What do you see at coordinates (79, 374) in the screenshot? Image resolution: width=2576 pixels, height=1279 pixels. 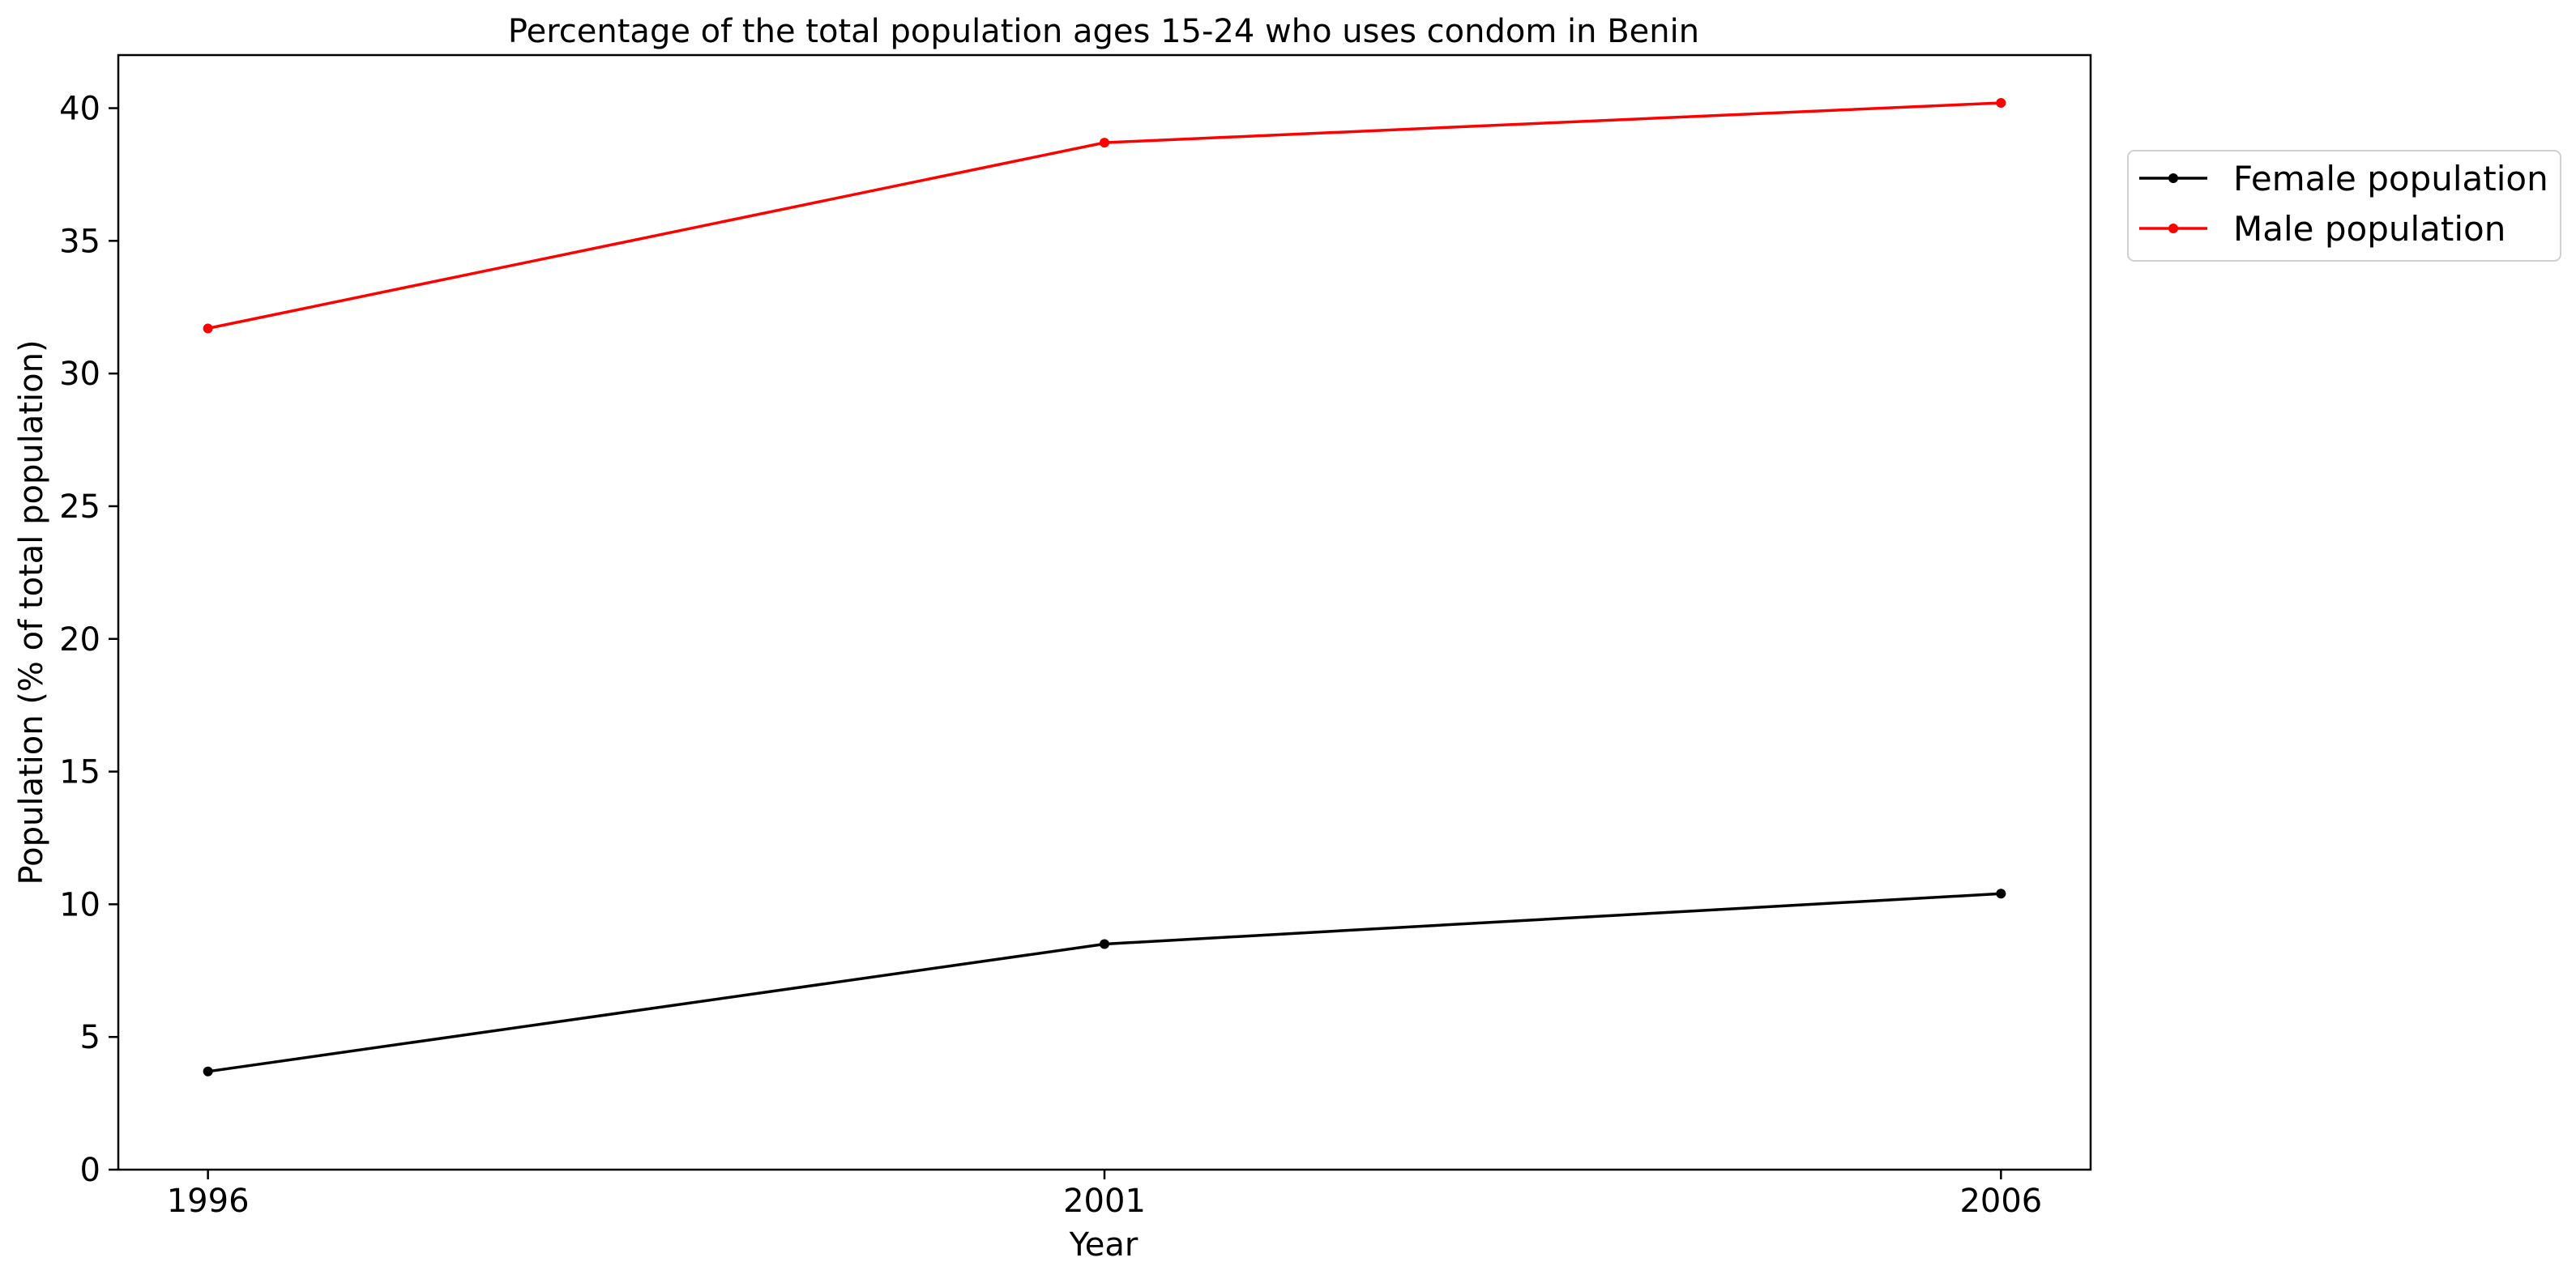 I see `y-tick-label: 30` at bounding box center [79, 374].